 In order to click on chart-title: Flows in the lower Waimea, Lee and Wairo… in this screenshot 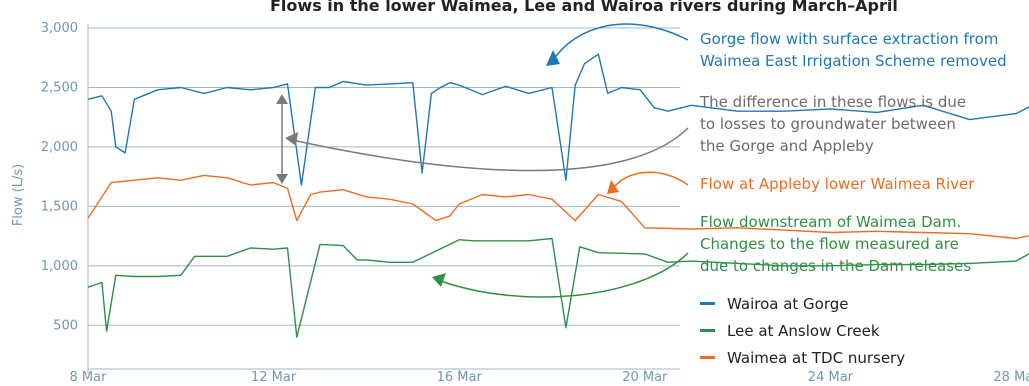, I will do `click(584, 7)`.